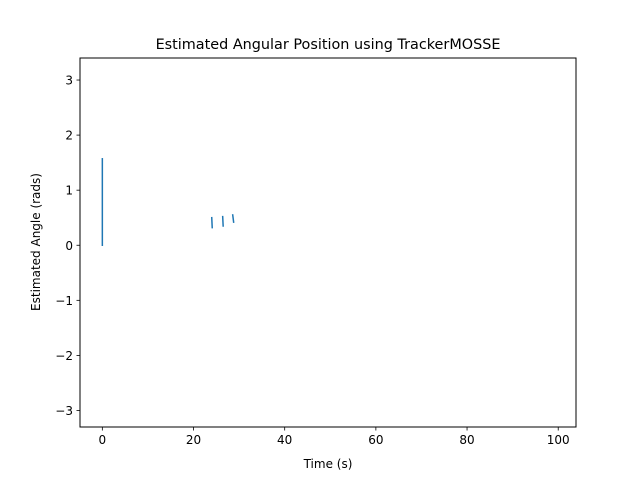 Image resolution: width=640 pixels, height=480 pixels. What do you see at coordinates (168, 202) in the screenshot?
I see `data-layer` at bounding box center [168, 202].